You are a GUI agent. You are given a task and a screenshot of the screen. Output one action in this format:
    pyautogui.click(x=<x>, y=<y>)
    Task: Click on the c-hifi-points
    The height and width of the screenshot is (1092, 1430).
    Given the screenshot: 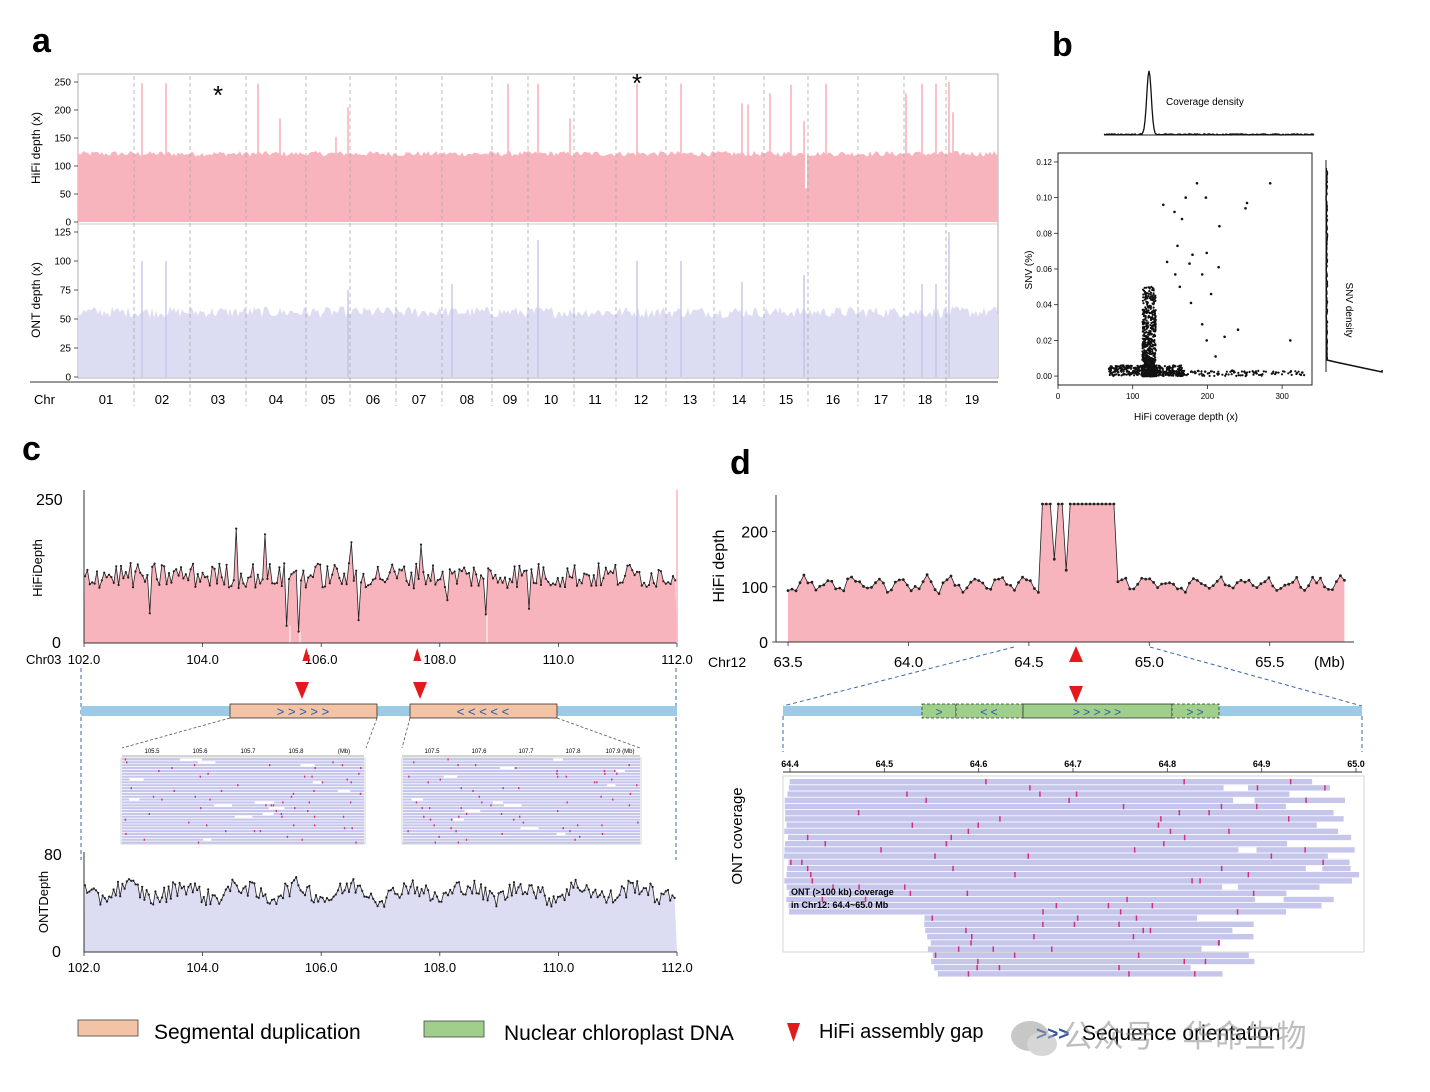 What is the action you would take?
    pyautogui.click(x=380, y=580)
    